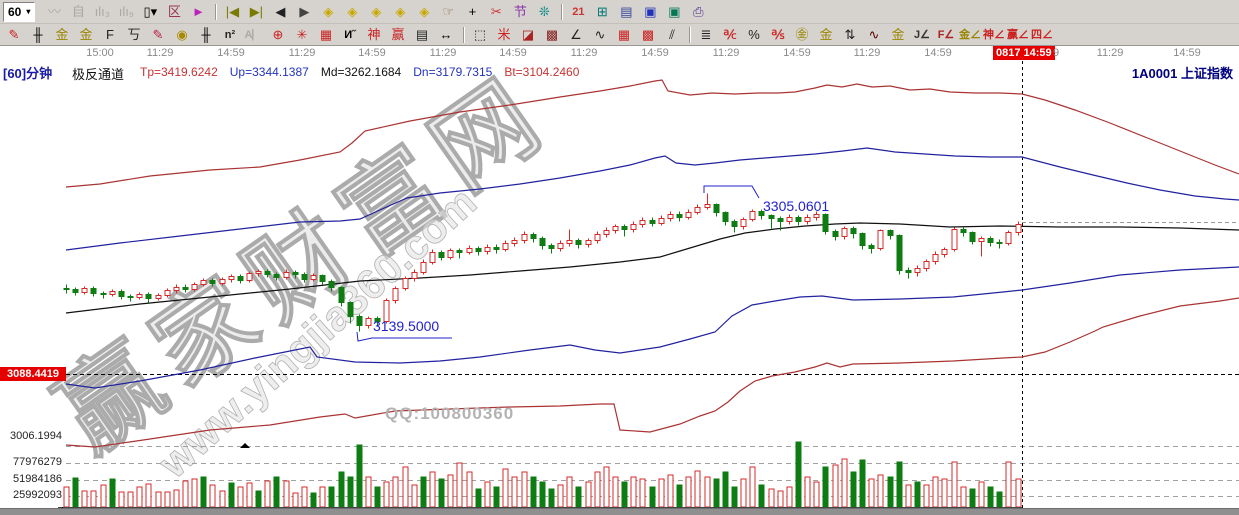  I want to click on ruler-123-icon: ▤, so click(422, 34).